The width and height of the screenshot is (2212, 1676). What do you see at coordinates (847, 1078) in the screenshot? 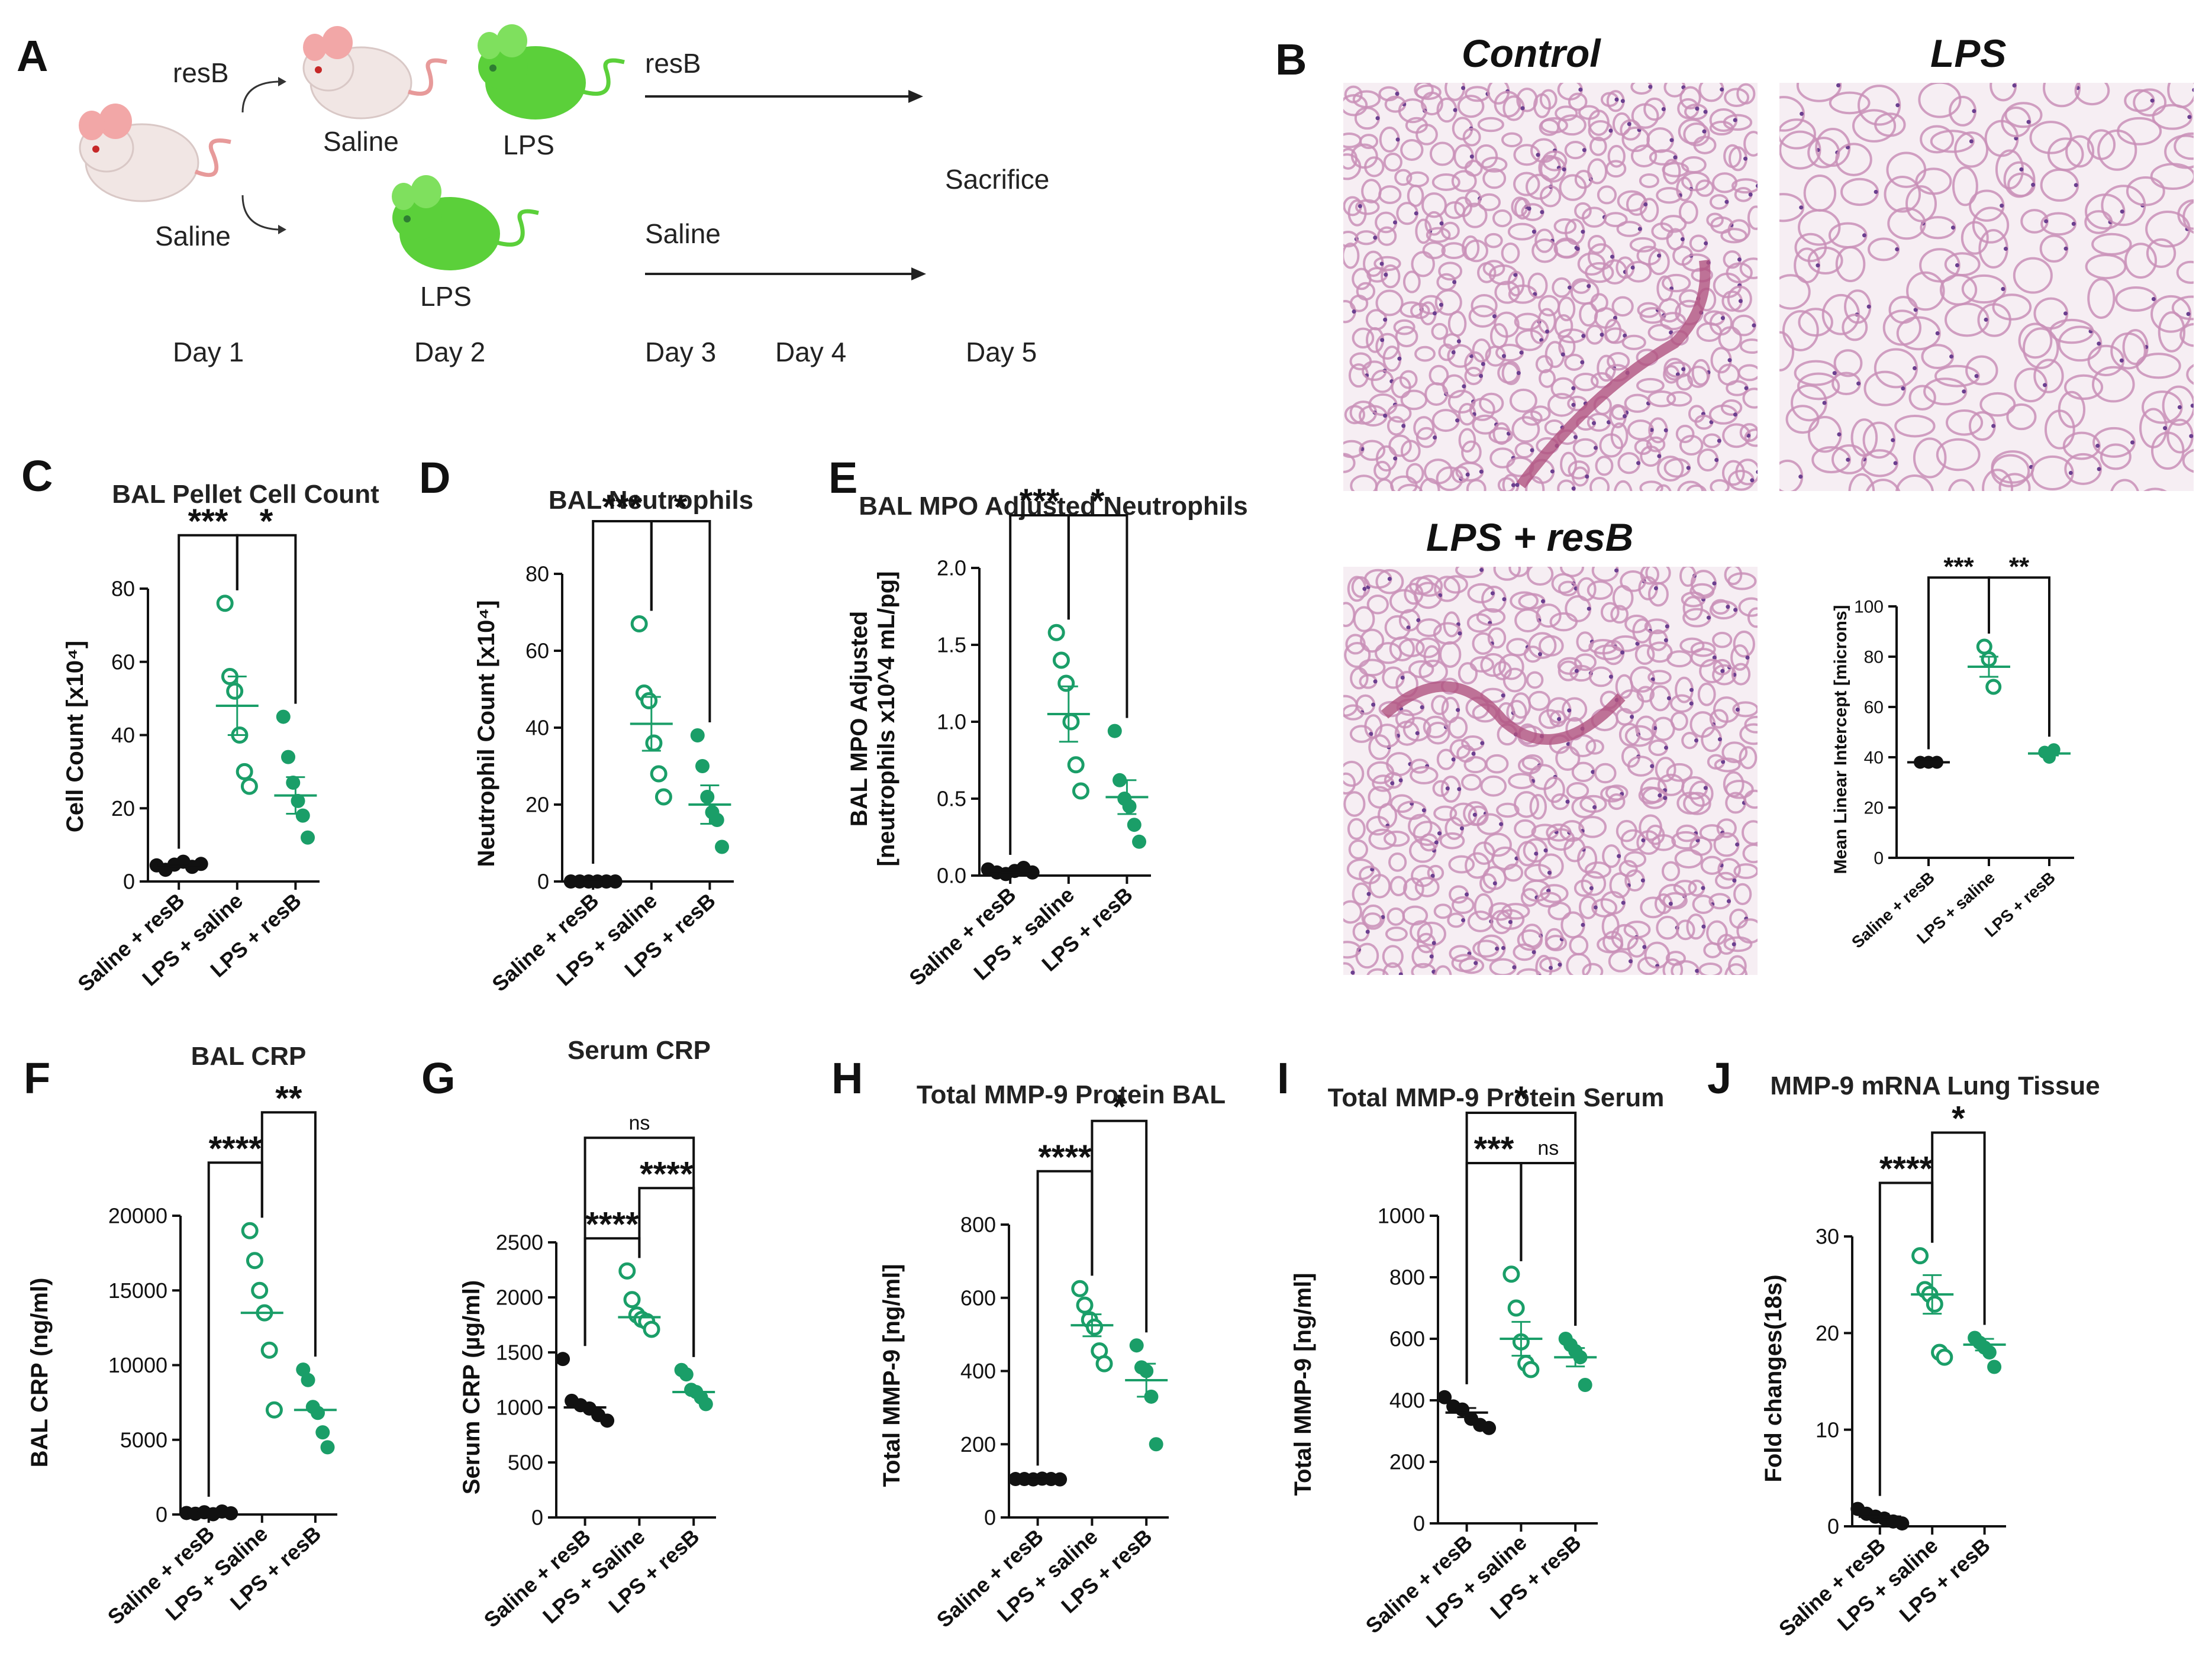
I see `panel-letter-h: H` at bounding box center [847, 1078].